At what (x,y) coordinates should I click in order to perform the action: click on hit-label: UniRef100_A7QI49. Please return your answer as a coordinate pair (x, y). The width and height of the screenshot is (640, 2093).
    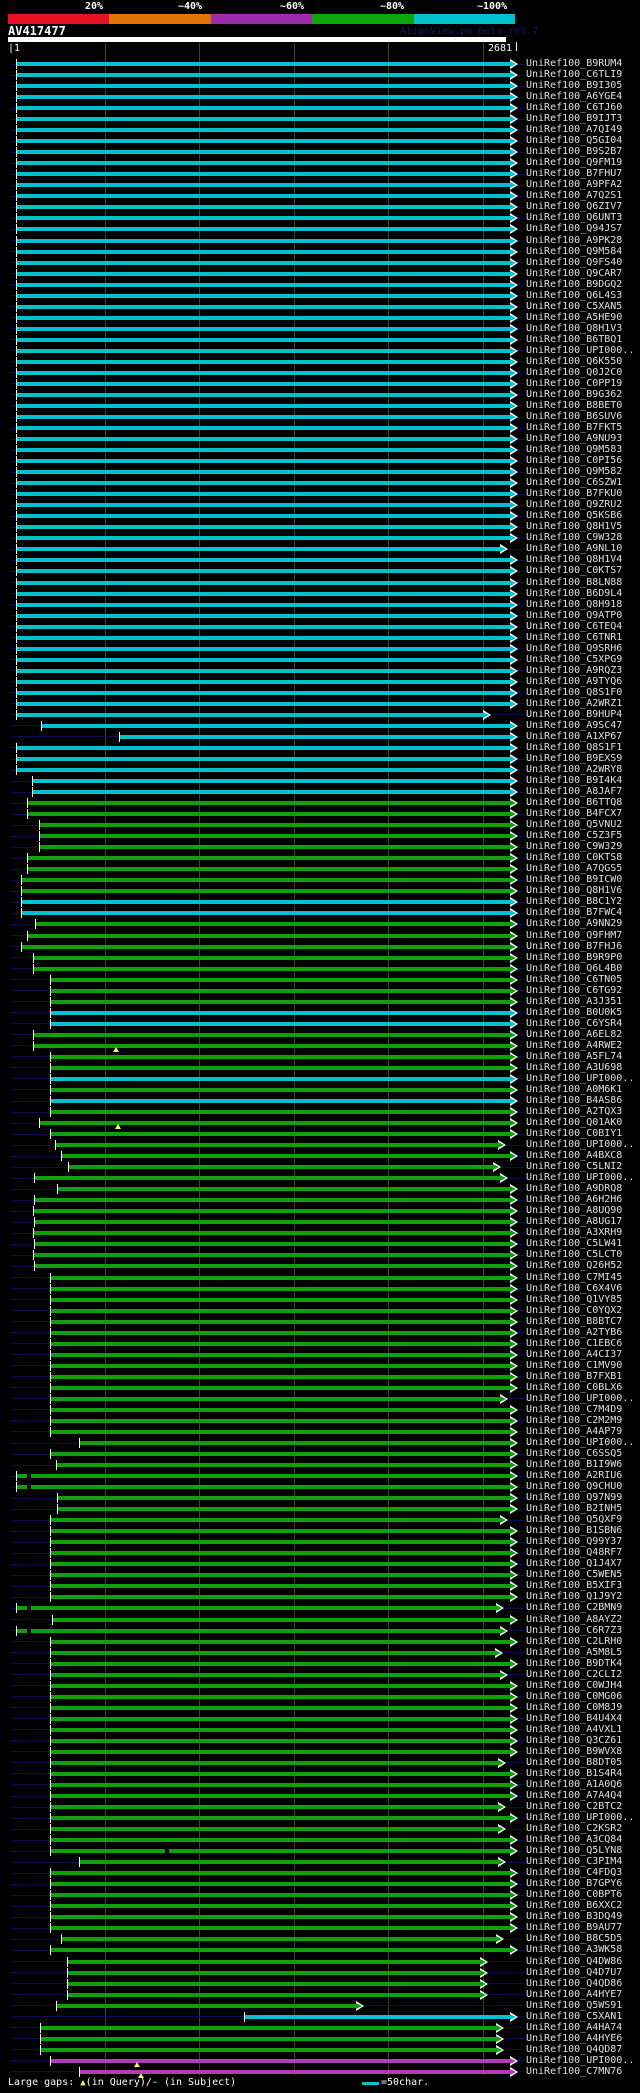
    Looking at the image, I should click on (574, 130).